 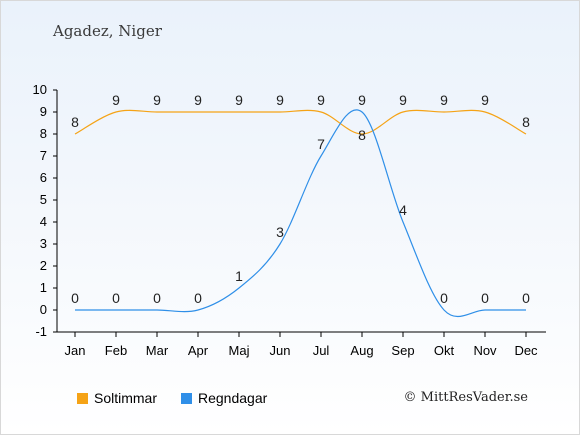 I want to click on x-tick-label-8: Sep, so click(x=402, y=350).